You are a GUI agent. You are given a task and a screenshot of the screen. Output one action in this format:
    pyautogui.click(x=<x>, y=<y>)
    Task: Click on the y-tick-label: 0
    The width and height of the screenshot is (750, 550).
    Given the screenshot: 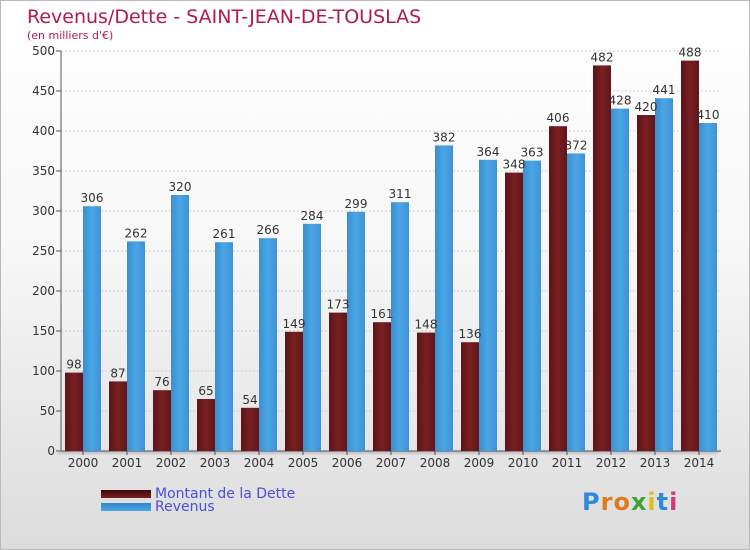 What is the action you would take?
    pyautogui.click(x=51, y=451)
    